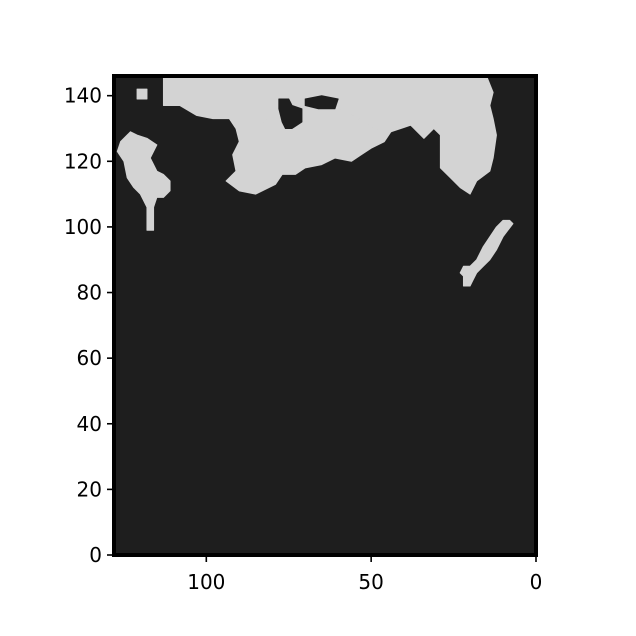  What do you see at coordinates (95, 555) in the screenshot?
I see `y-tick-label: 0` at bounding box center [95, 555].